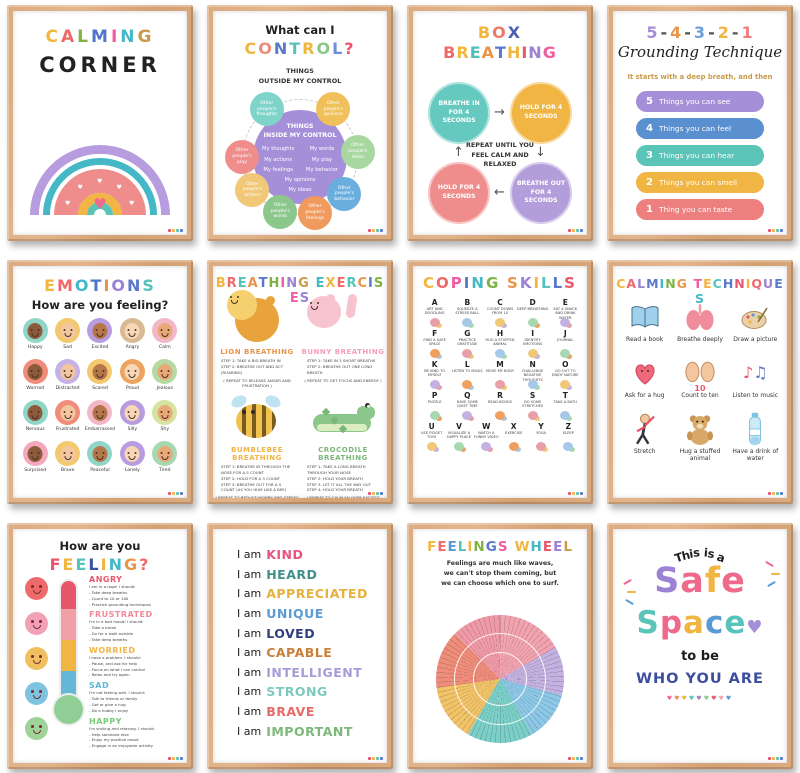  What do you see at coordinates (467, 343) in the screenshot?
I see `coping-skill-cell: G PRACTICE GRATITUDE` at bounding box center [467, 343].